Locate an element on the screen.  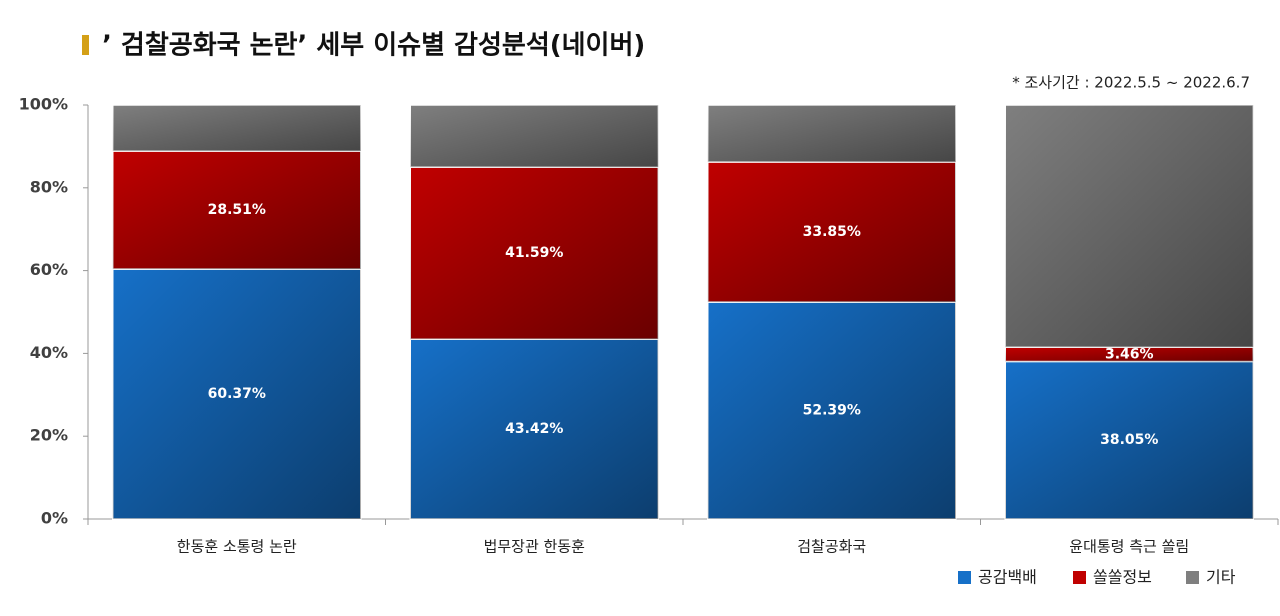
legend-label: 공감백배 is located at coordinates (1007, 577).